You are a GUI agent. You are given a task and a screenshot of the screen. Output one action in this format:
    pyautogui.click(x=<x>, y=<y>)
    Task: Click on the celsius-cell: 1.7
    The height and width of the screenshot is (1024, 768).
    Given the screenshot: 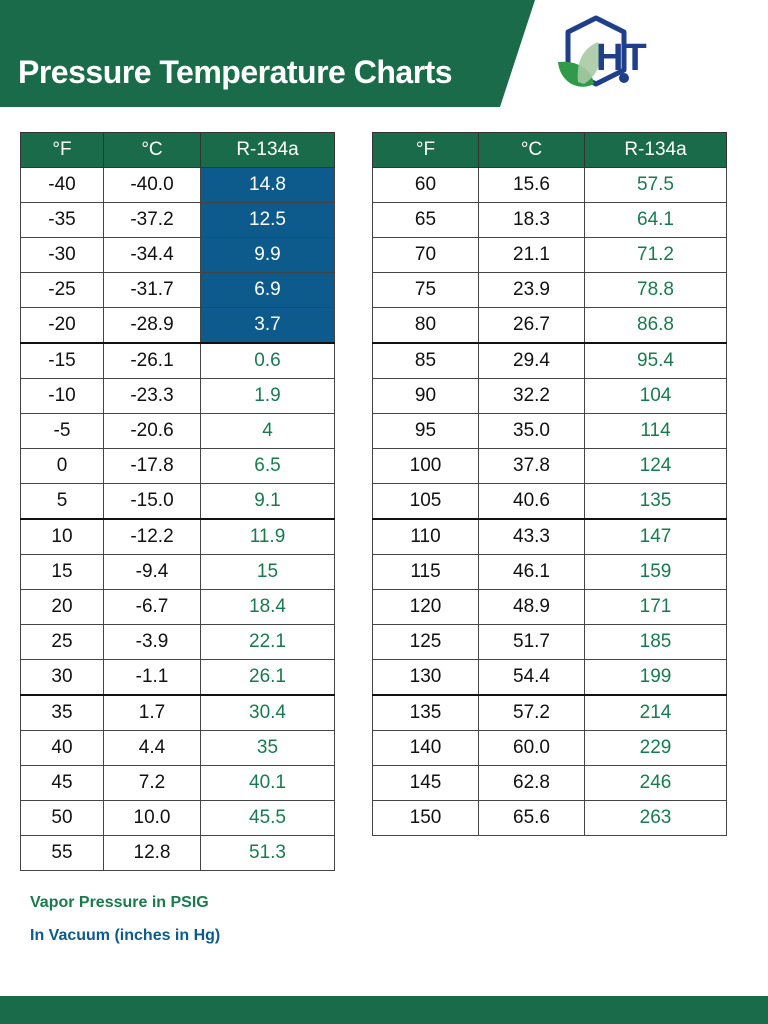 What is the action you would take?
    pyautogui.click(x=152, y=712)
    